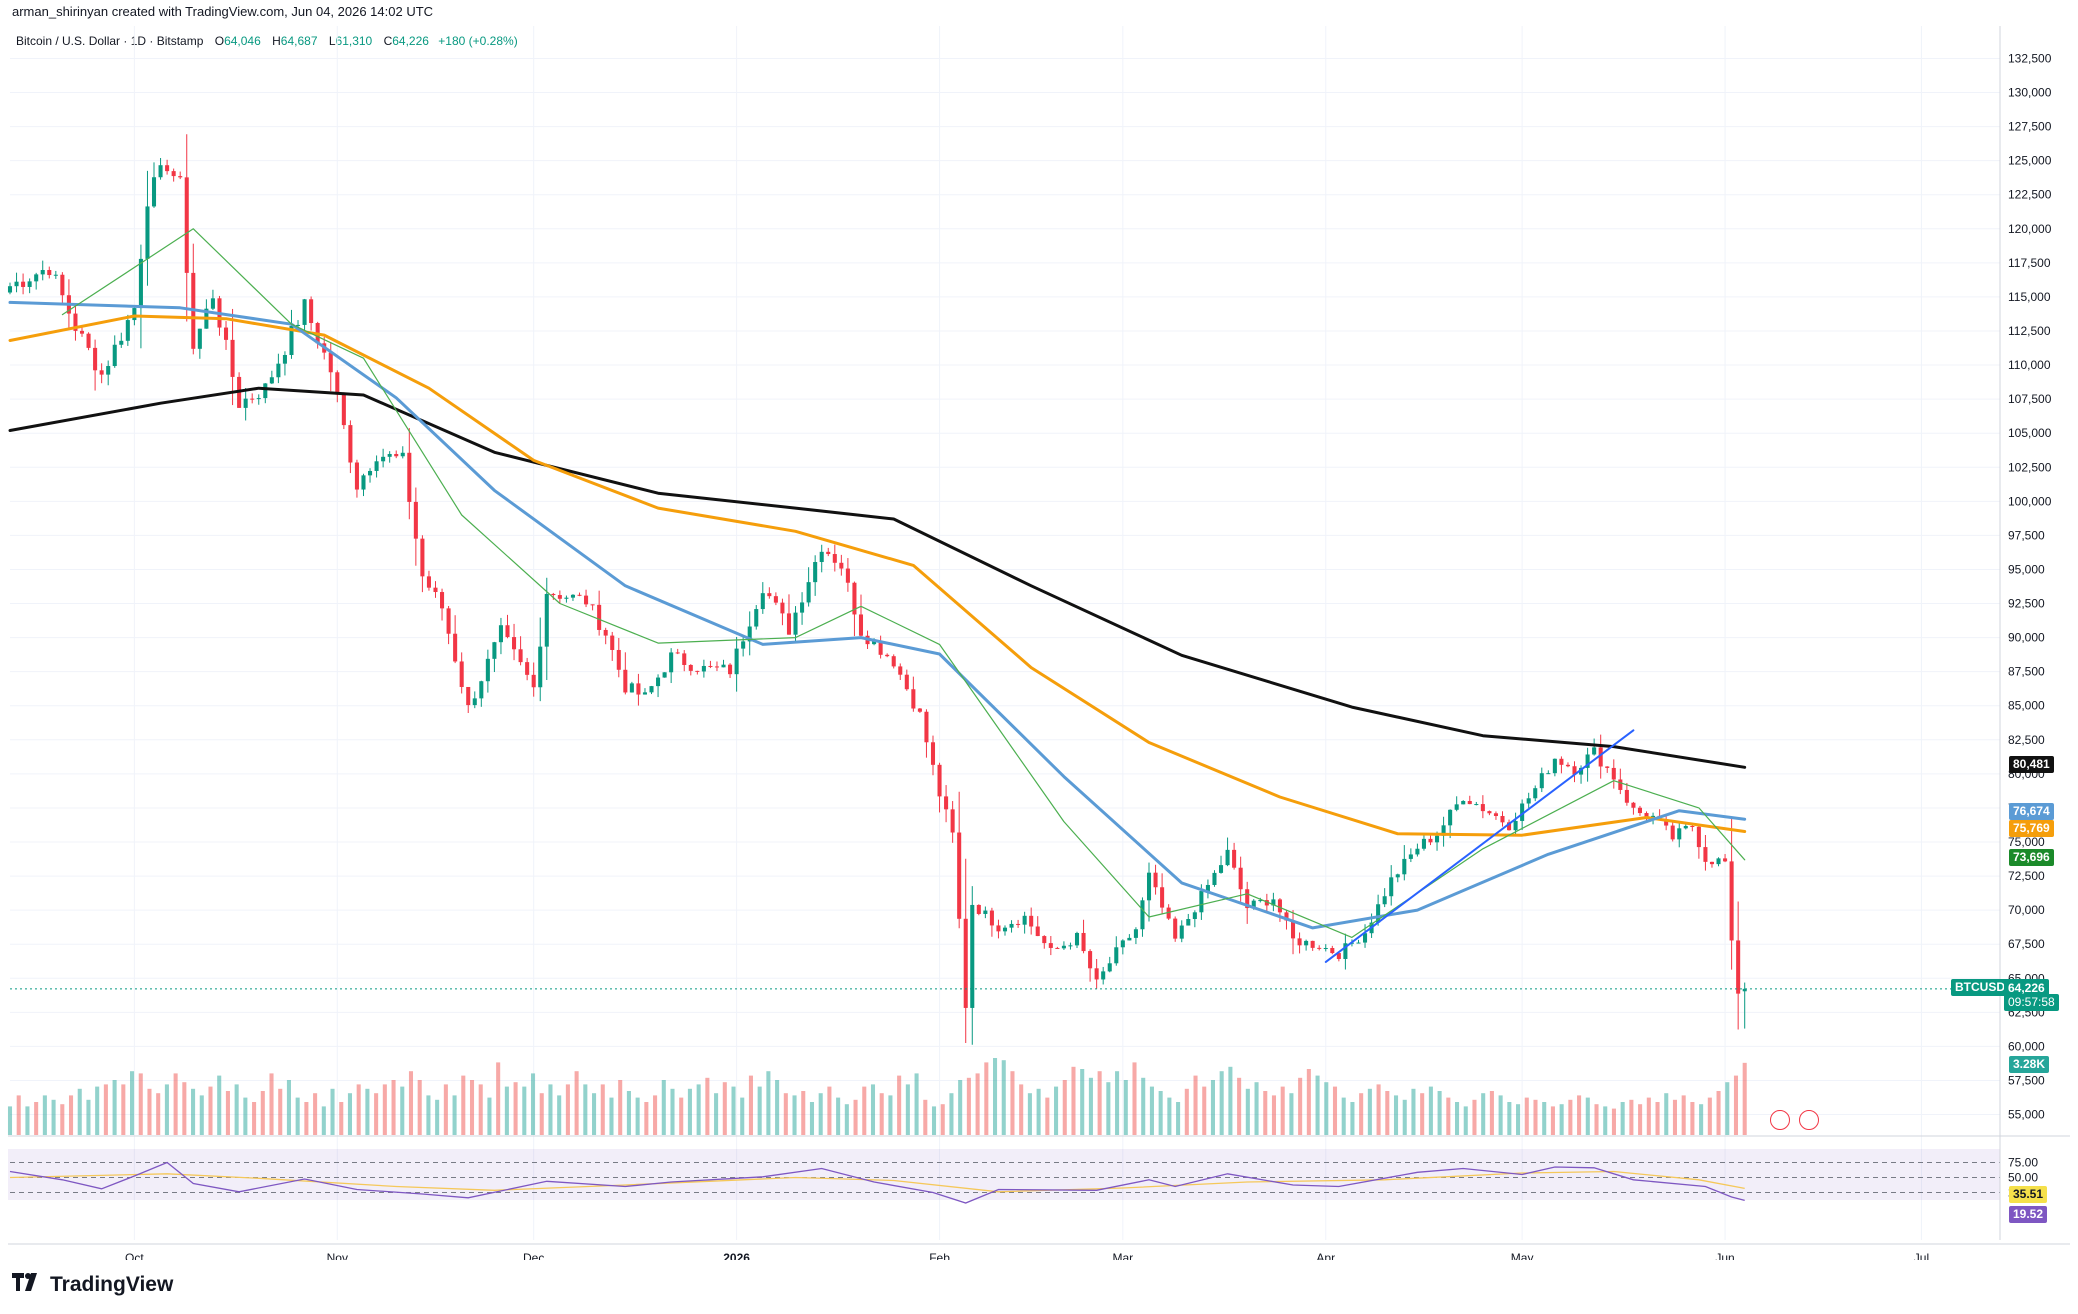  Describe the element at coordinates (1027, 1255) in the screenshot. I see `time-axis: Oct Nov Dec 2026 Feb Mar Apr May Jun Jul` at that location.